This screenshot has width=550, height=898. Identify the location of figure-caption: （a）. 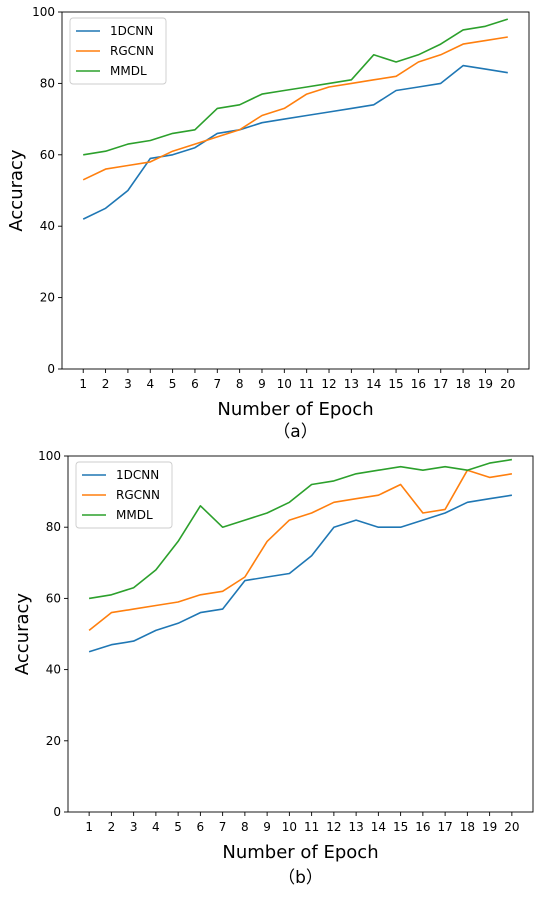
(295, 432).